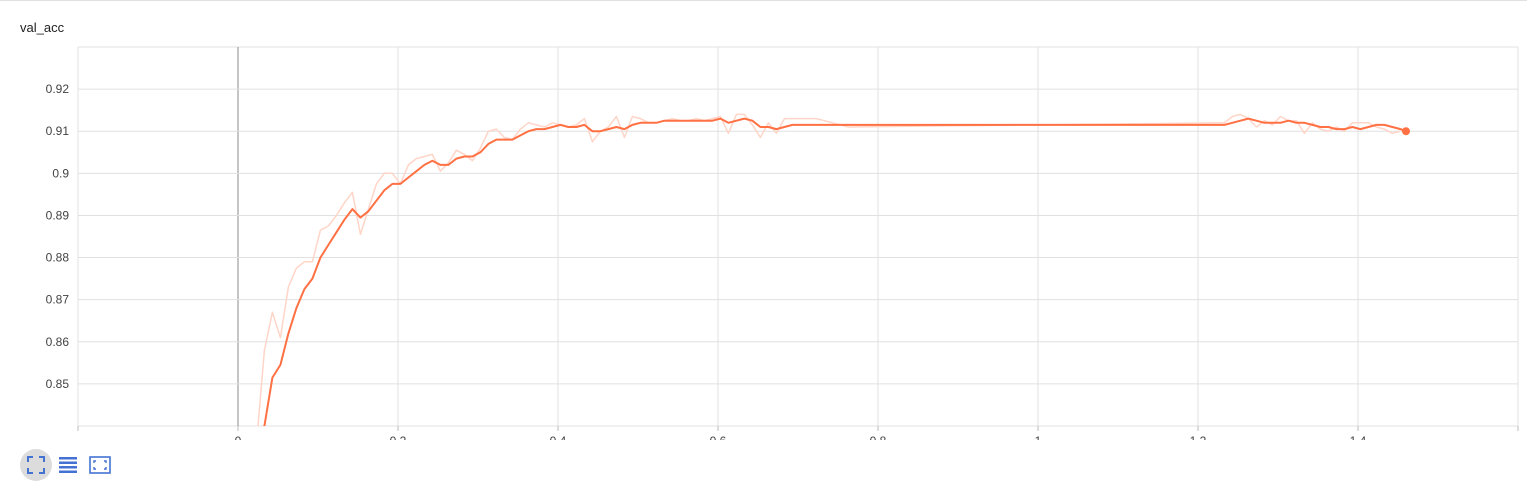 The image size is (1527, 485). I want to click on y-tick-label: 0.92, so click(58, 89).